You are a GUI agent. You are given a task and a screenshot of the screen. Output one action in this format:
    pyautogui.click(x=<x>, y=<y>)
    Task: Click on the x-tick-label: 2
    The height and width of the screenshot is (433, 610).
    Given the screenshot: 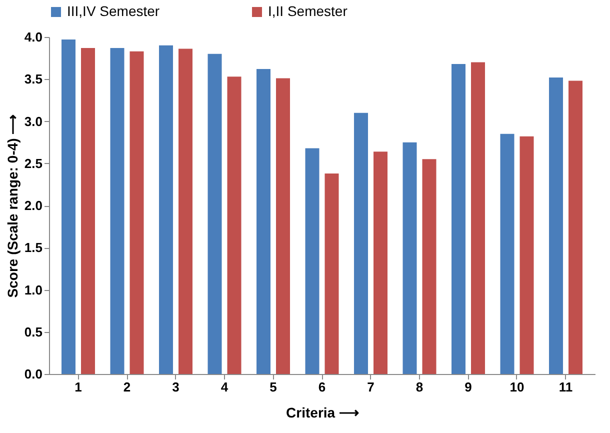 What is the action you would take?
    pyautogui.click(x=127, y=387)
    